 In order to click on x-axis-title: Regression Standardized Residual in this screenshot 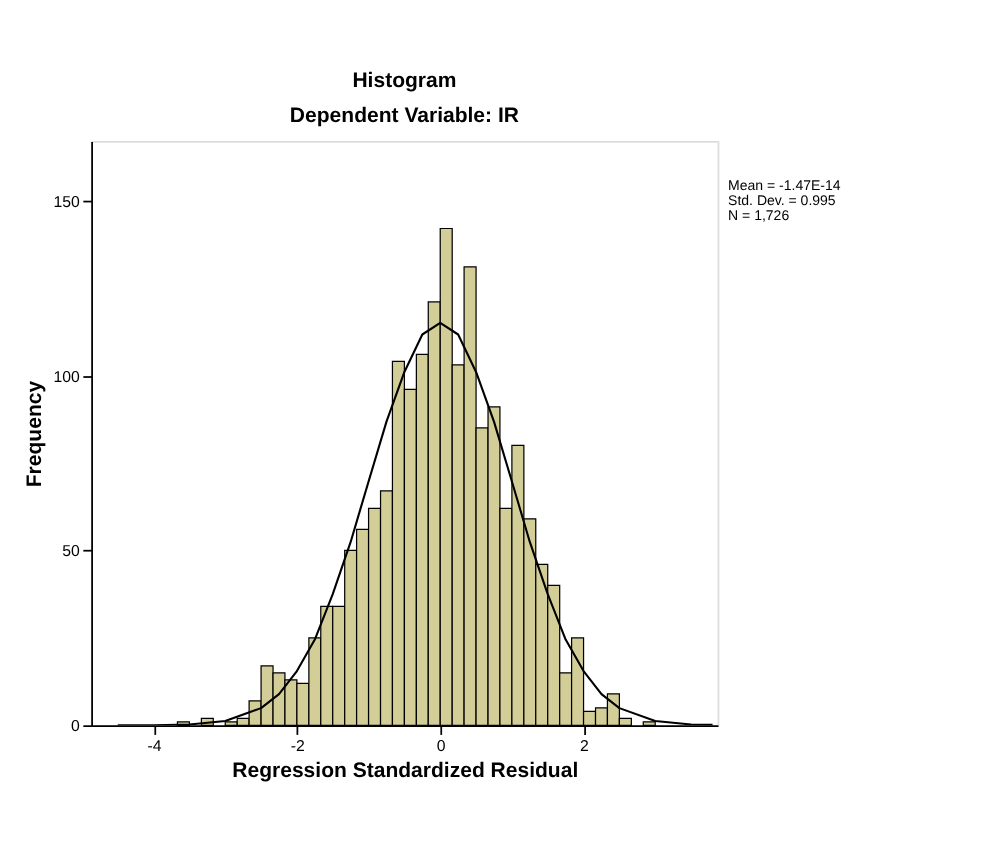, I will do `click(405, 771)`.